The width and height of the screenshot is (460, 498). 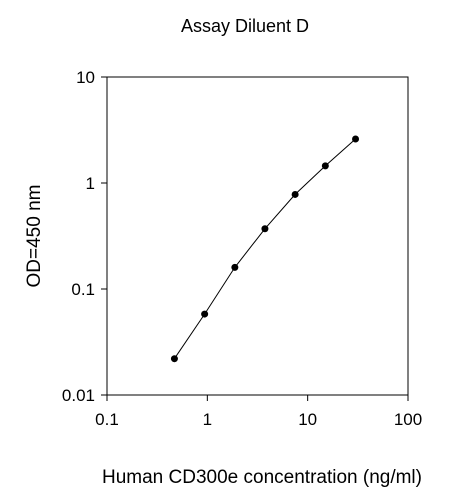 What do you see at coordinates (262, 477) in the screenshot?
I see `x-axis-label: Human CD300e concentration (ng/ml)` at bounding box center [262, 477].